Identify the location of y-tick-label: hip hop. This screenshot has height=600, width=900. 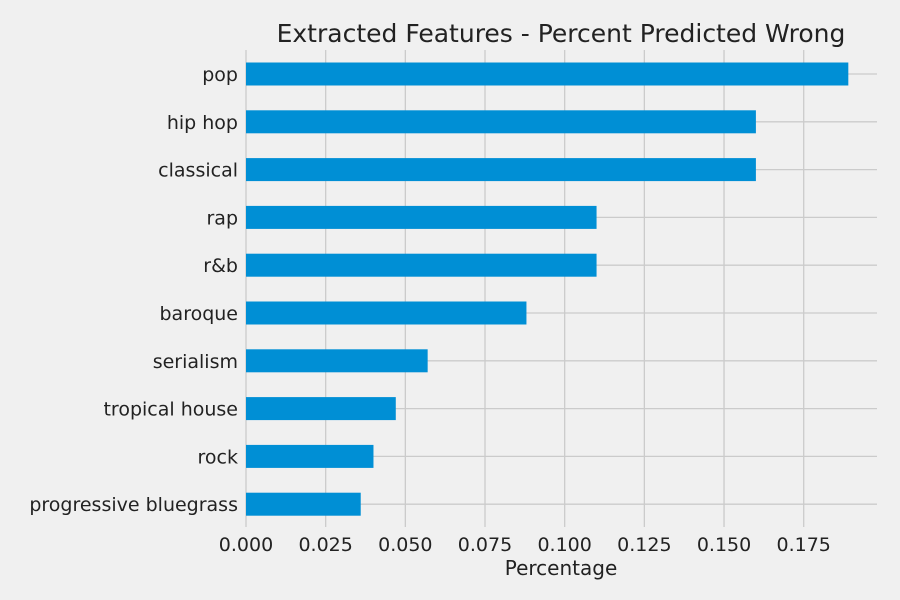
(202, 123).